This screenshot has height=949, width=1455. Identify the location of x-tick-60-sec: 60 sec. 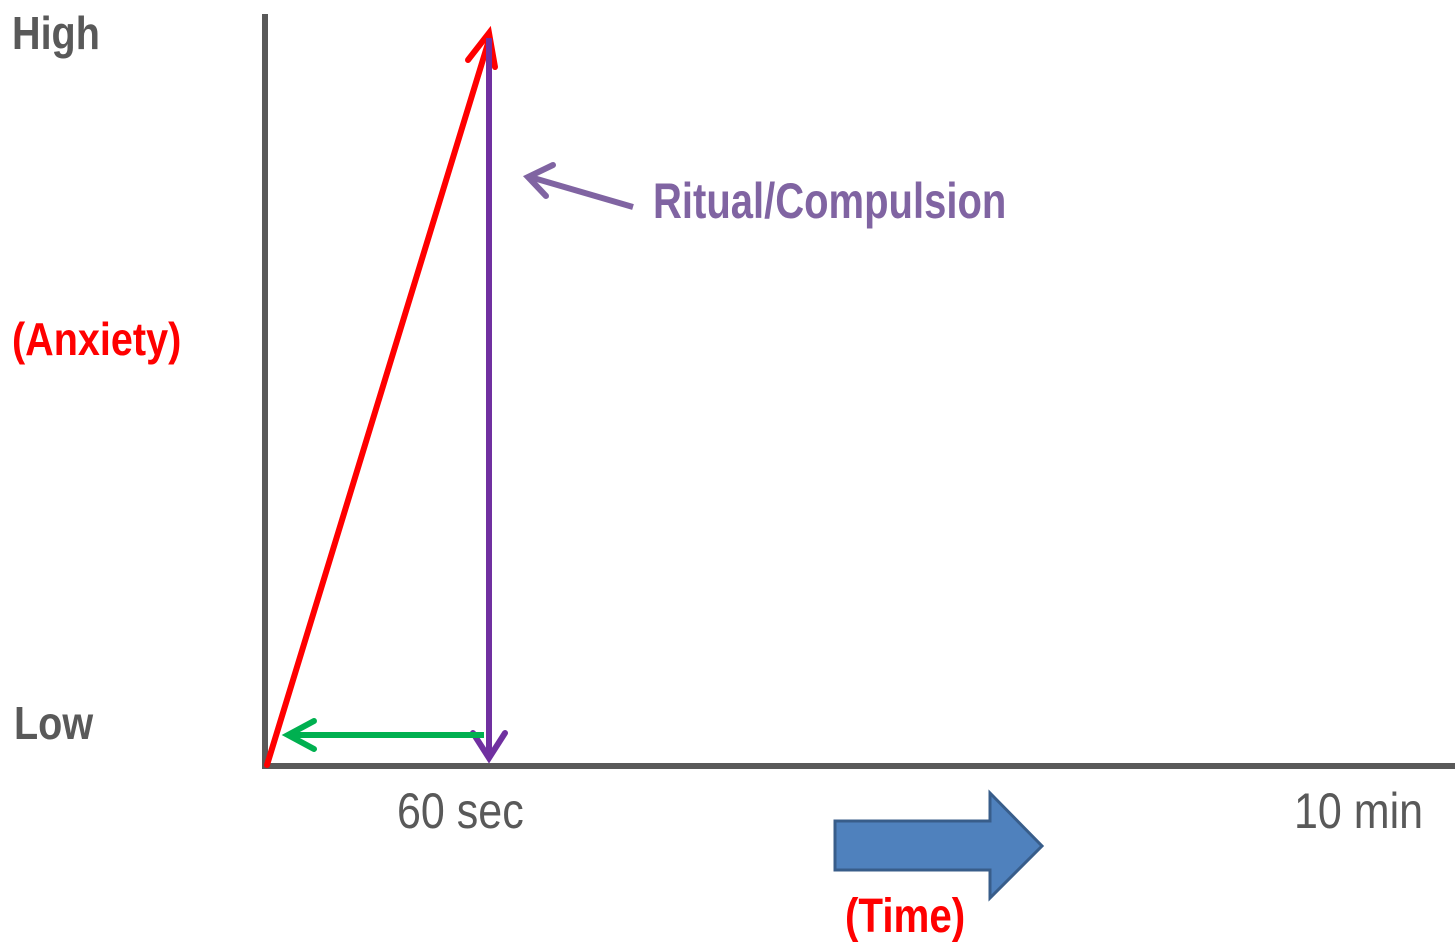
(460, 811).